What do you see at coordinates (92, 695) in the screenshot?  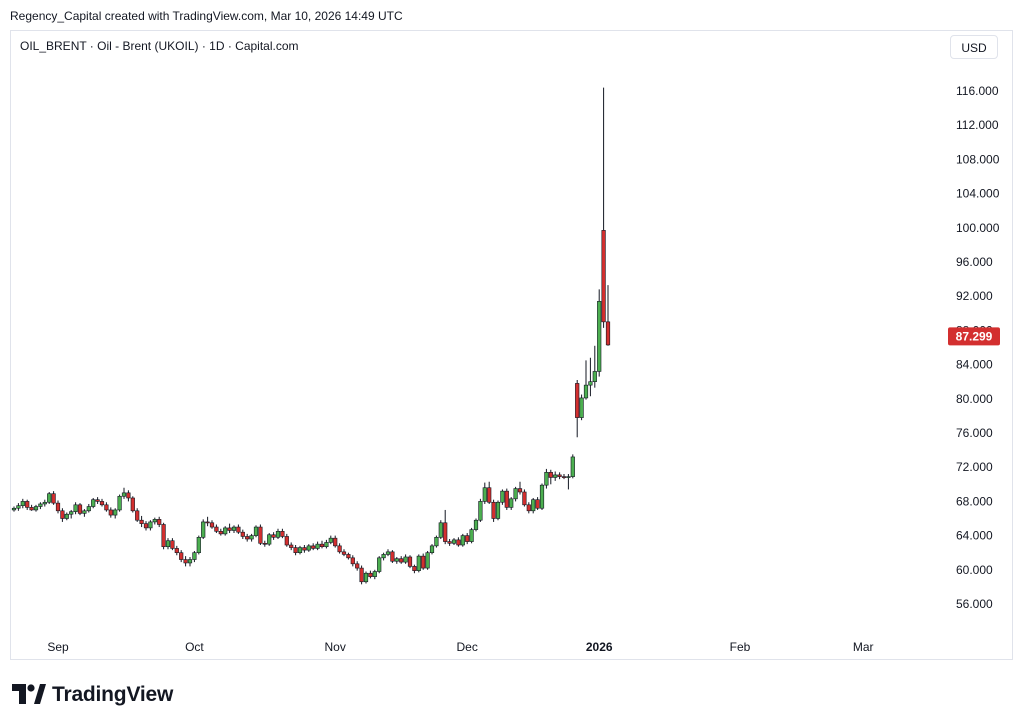 I see `tradingview-branding: TradingView` at bounding box center [92, 695].